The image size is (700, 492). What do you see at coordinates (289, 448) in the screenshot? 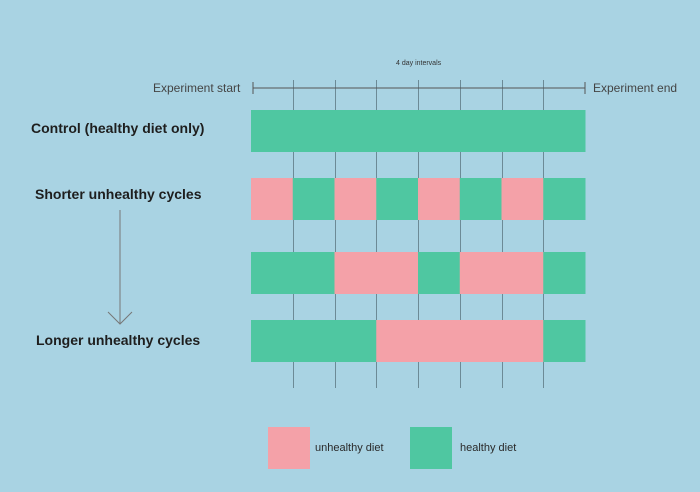
I see `legend-unhealthy-swatch` at bounding box center [289, 448].